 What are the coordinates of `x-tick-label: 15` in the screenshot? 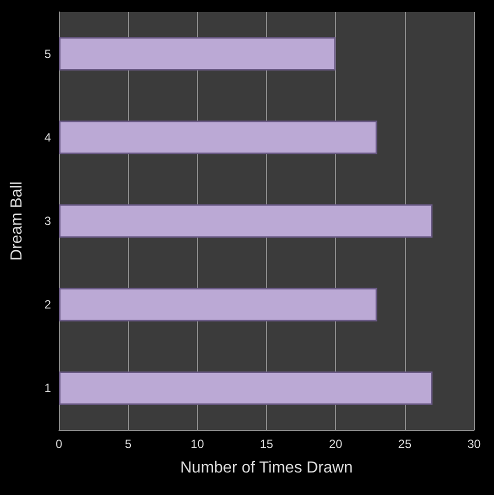 It's located at (267, 444).